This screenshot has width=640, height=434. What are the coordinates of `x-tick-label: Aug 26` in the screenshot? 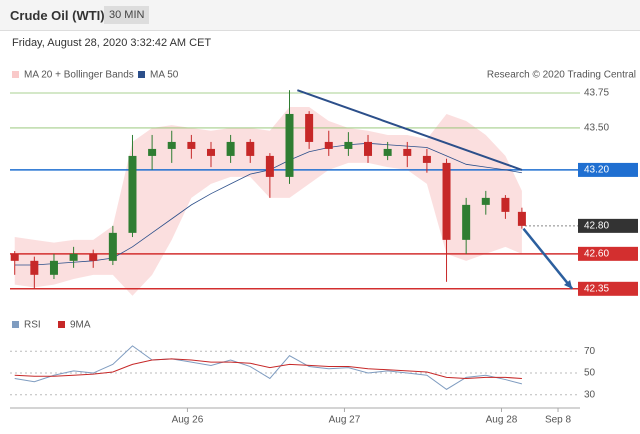 It's located at (188, 420).